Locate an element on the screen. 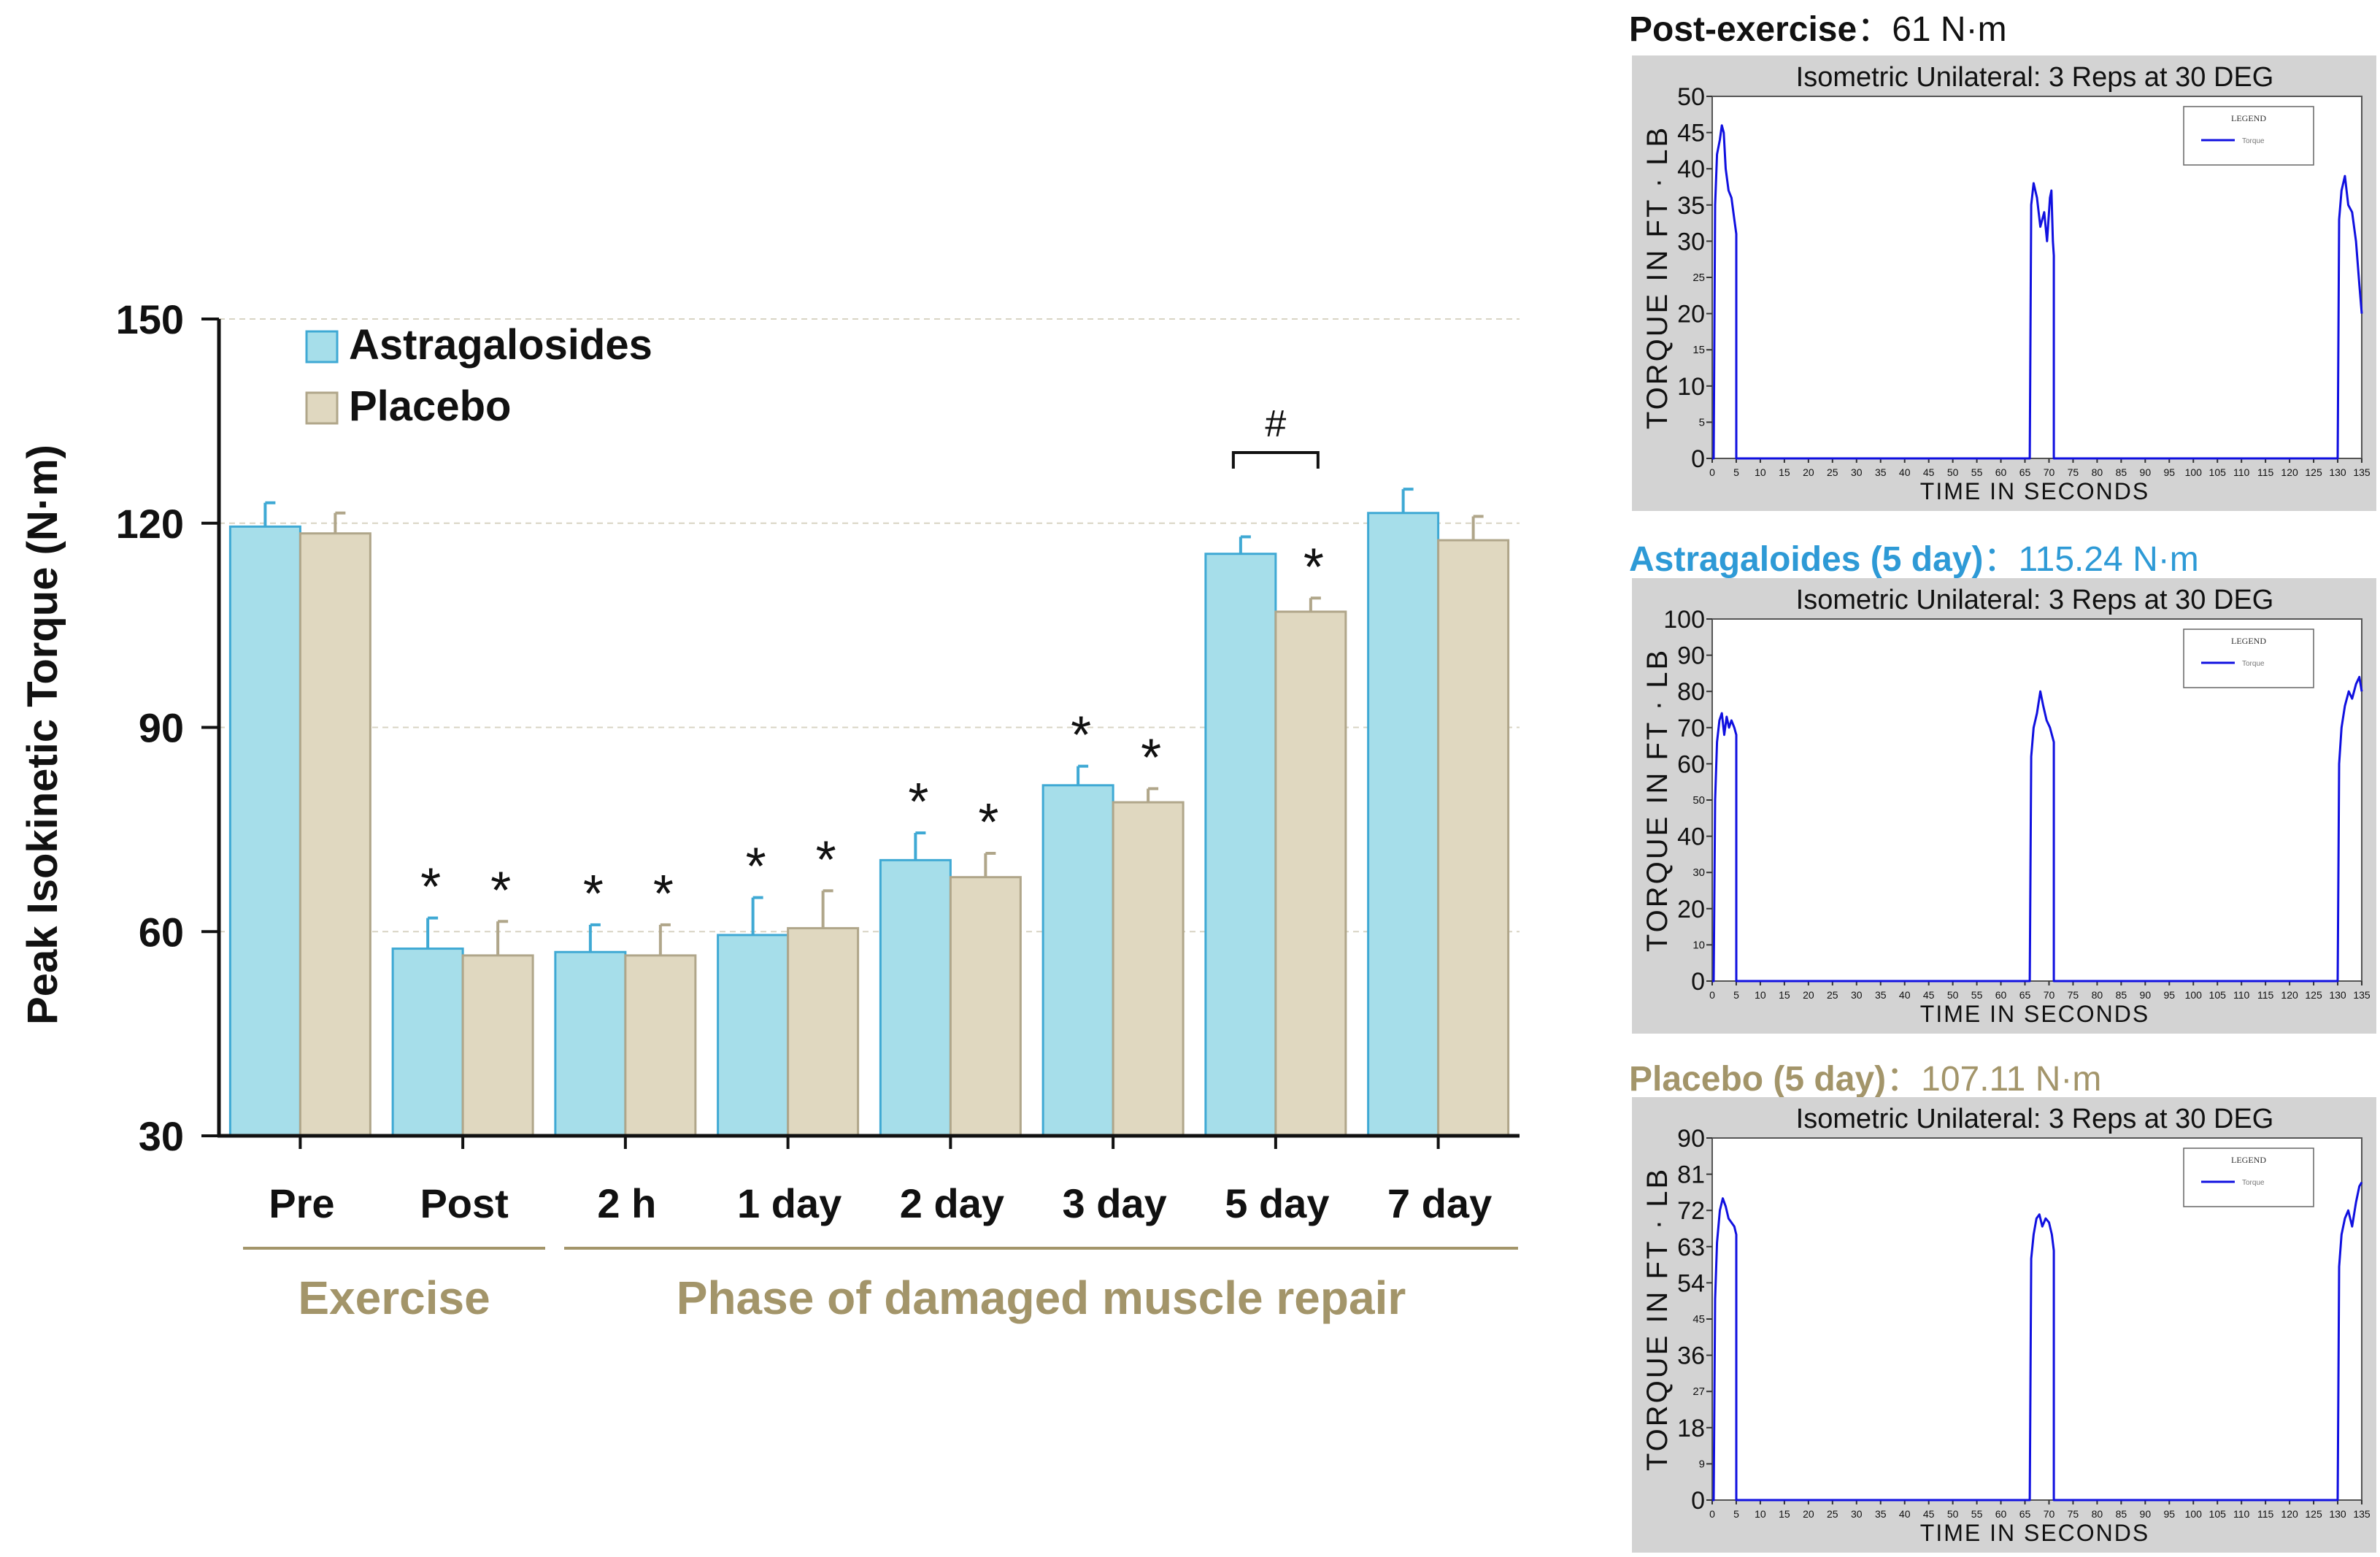 This screenshot has width=2380, height=1557. x-tick-label: 45 is located at coordinates (1929, 1514).